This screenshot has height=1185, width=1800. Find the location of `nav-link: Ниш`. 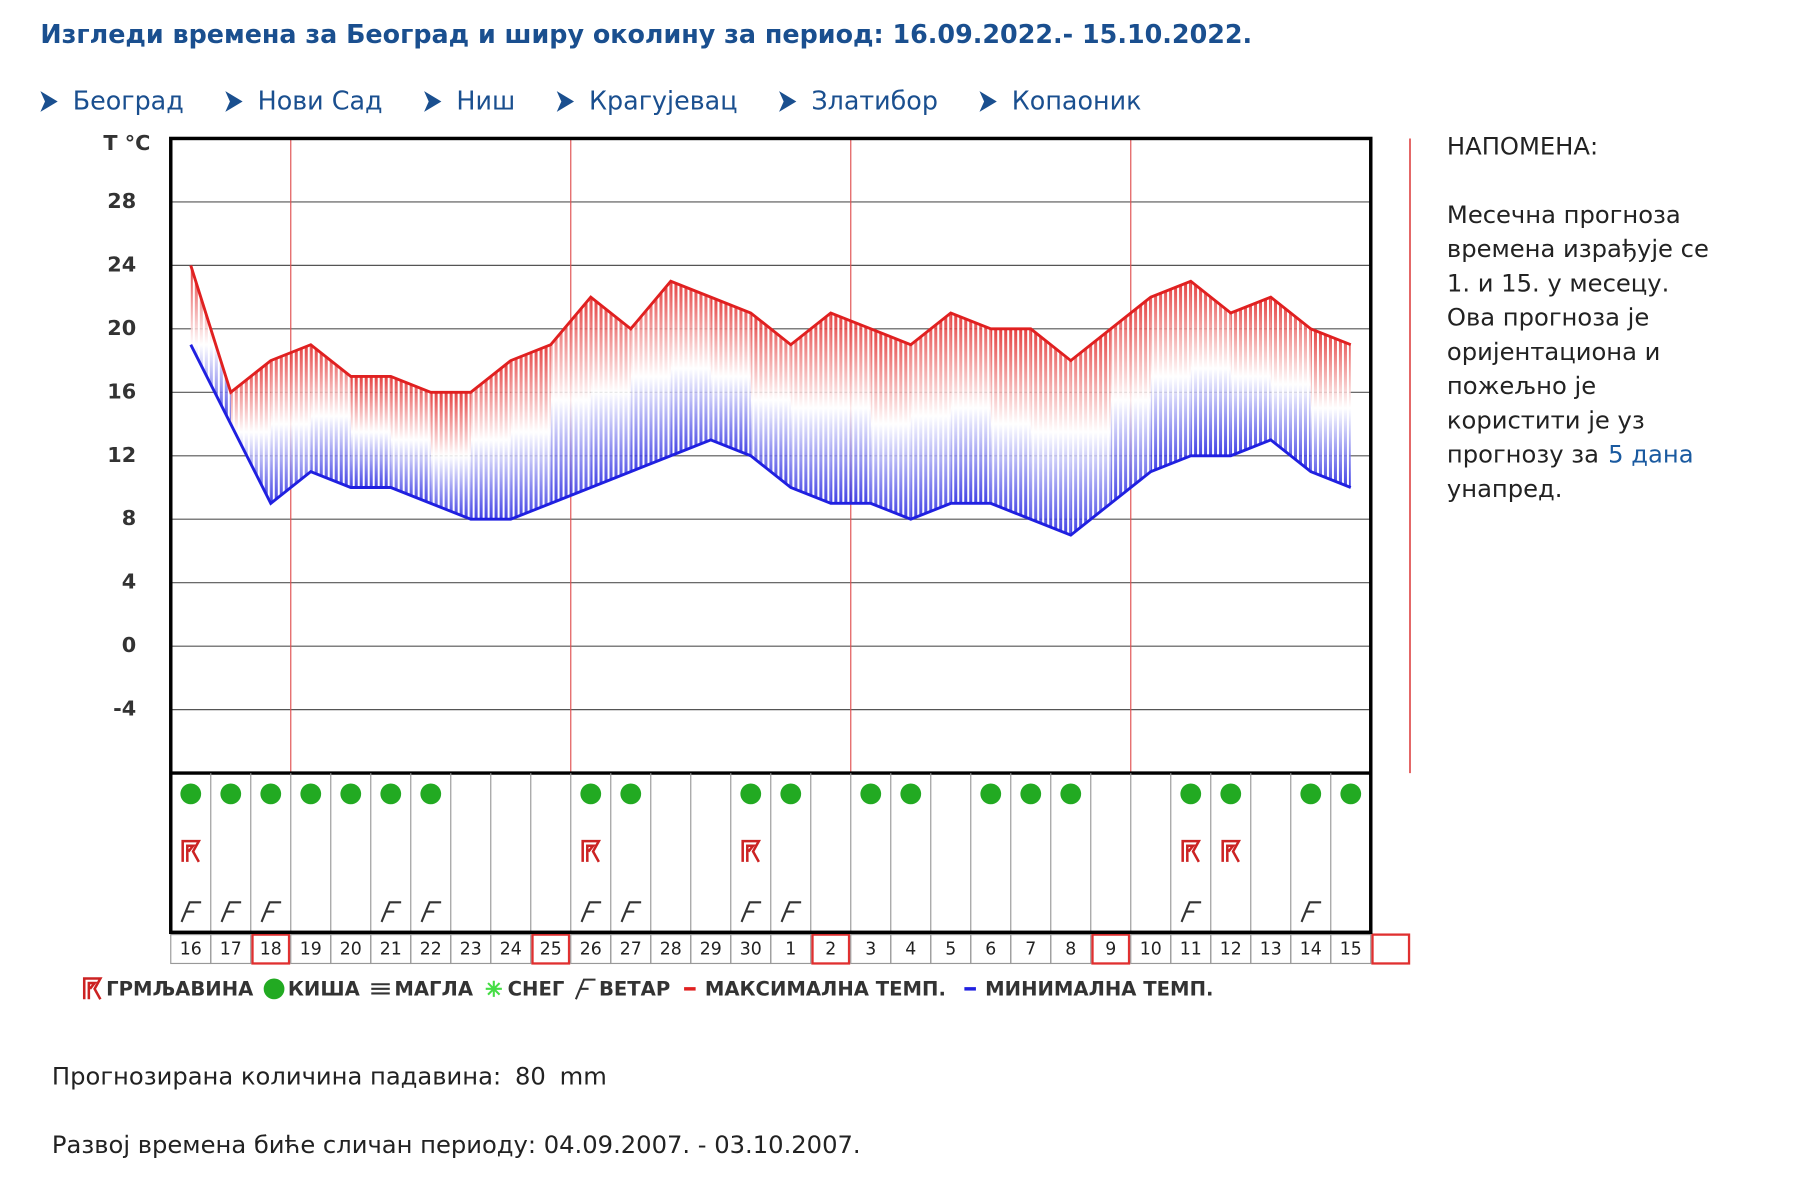

nav-link: Ниш is located at coordinates (485, 101).